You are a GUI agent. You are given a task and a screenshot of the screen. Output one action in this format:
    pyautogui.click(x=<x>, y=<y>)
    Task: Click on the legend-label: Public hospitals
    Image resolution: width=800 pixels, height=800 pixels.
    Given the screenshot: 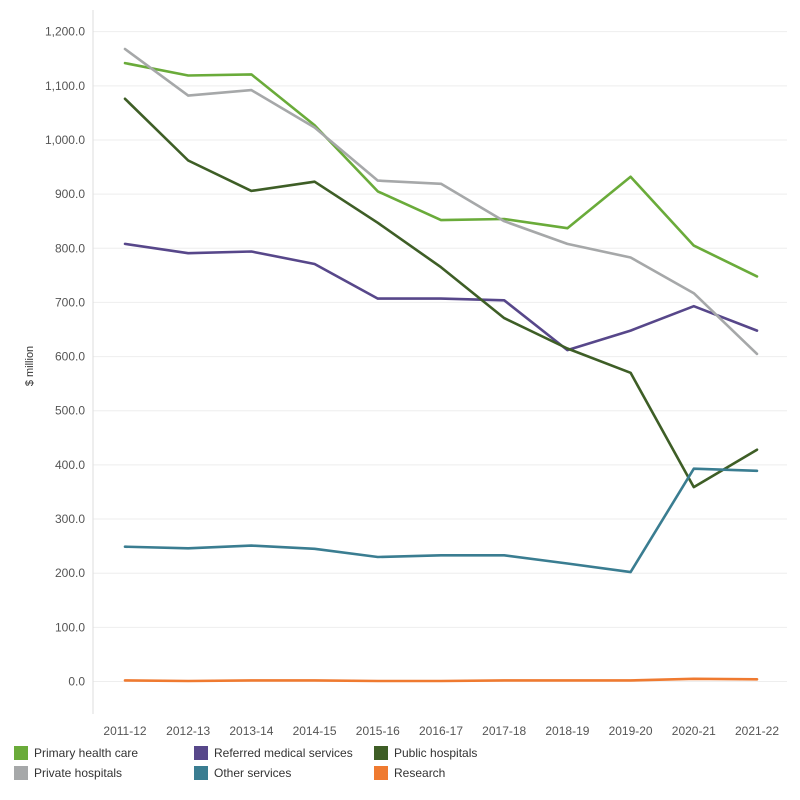 What is the action you would take?
    pyautogui.click(x=436, y=753)
    